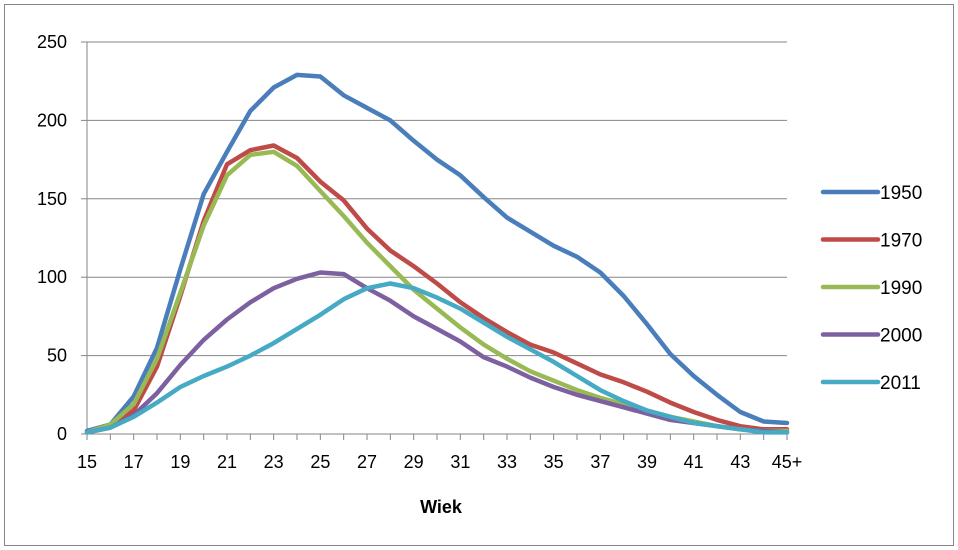 The width and height of the screenshot is (958, 550). Describe the element at coordinates (460, 462) in the screenshot. I see `x-tick-label: 31` at that location.